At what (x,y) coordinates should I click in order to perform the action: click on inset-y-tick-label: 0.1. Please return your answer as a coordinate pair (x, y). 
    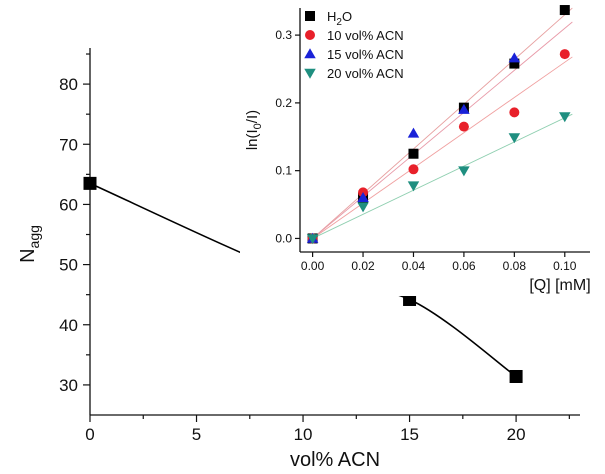
    Looking at the image, I should click on (283, 171).